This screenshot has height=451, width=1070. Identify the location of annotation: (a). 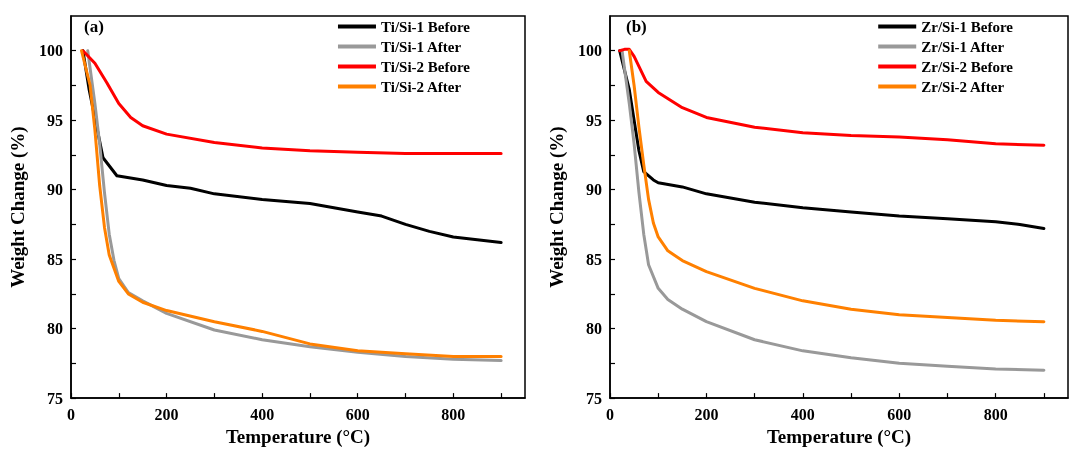
(94, 26).